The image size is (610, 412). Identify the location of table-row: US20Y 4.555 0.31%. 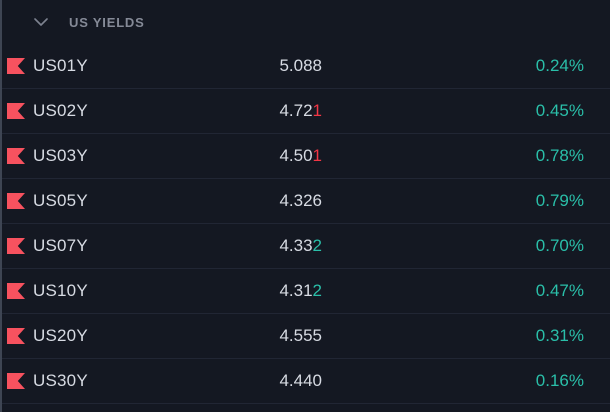
(306, 336).